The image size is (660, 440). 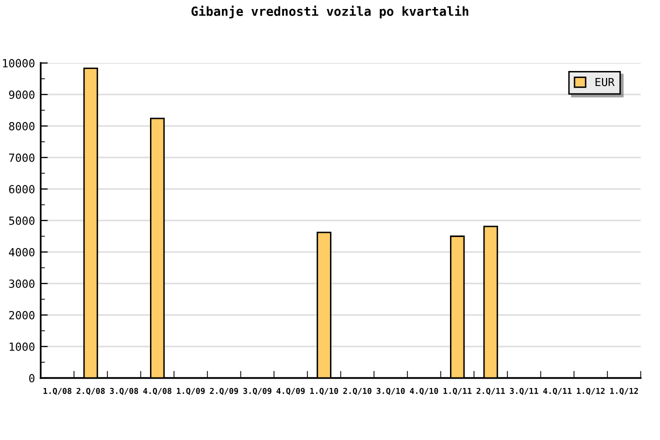 I want to click on y-tick-label: 2000, so click(x=21, y=315).